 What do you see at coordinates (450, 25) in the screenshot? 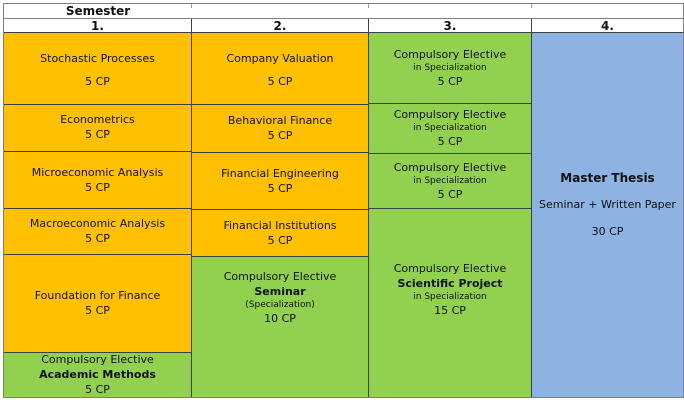
I see `semester-number-3: 3.` at bounding box center [450, 25].